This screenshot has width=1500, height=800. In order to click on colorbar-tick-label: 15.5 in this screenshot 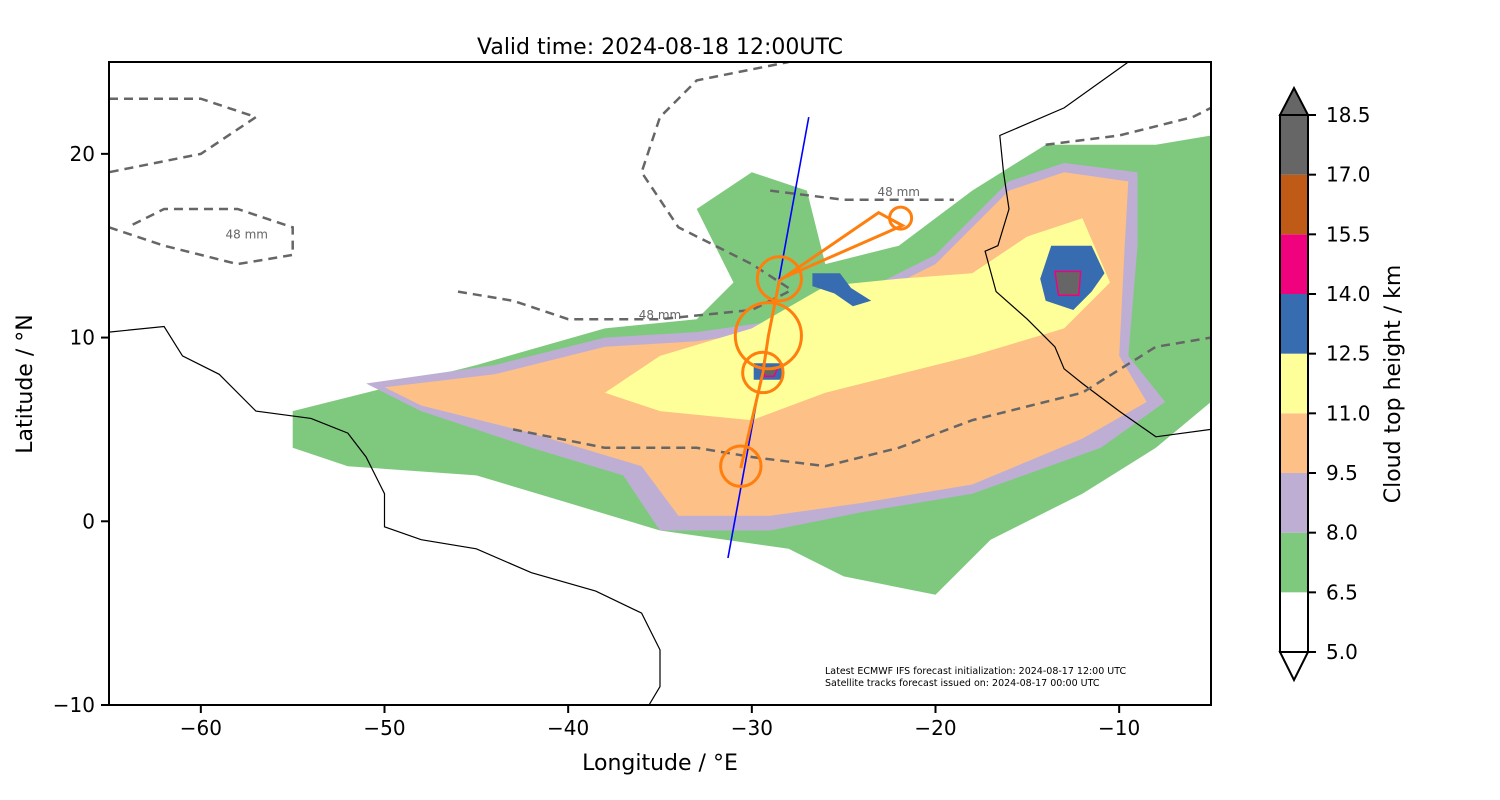, I will do `click(1348, 234)`.